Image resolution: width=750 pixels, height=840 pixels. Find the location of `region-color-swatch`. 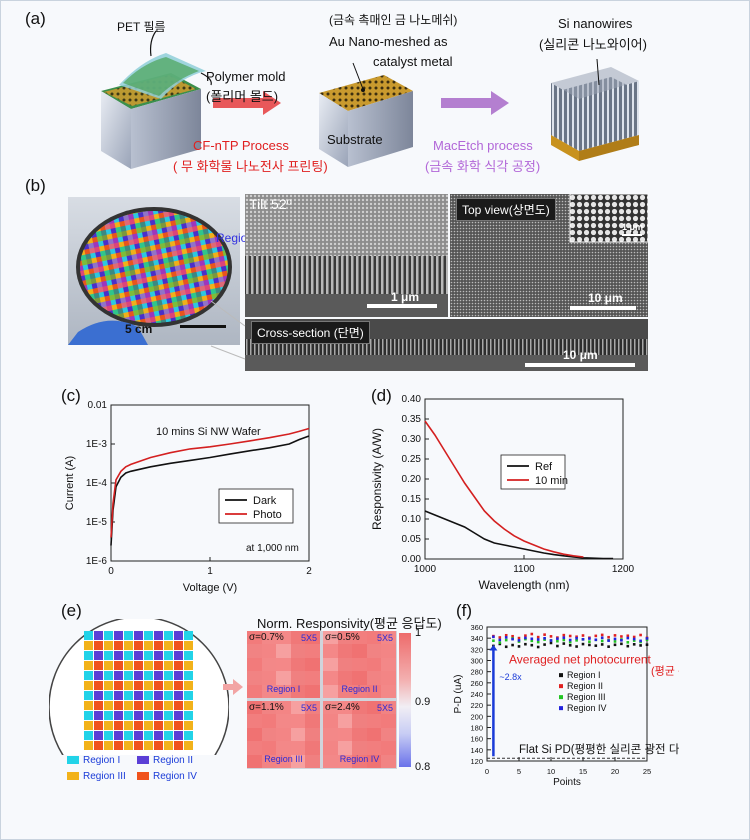

region-color-swatch is located at coordinates (73, 776).